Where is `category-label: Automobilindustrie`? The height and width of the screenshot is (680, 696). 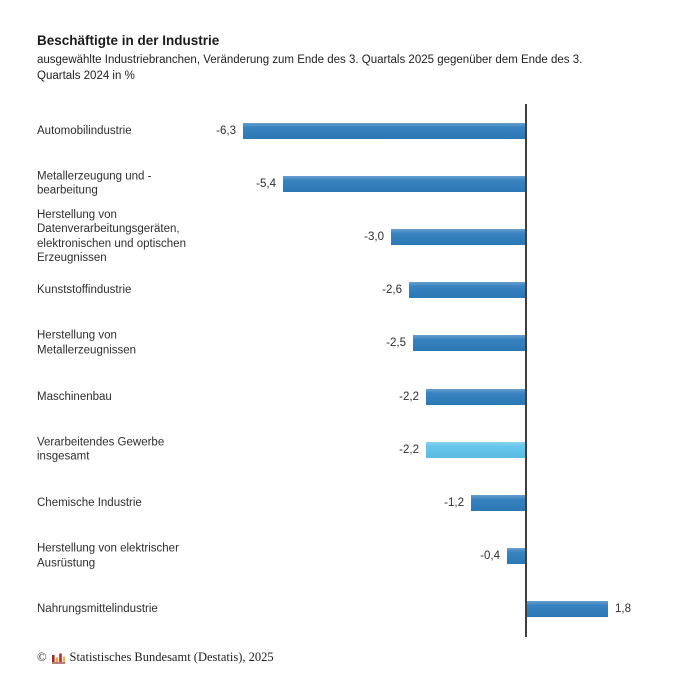 category-label: Automobilindustrie is located at coordinates (84, 130).